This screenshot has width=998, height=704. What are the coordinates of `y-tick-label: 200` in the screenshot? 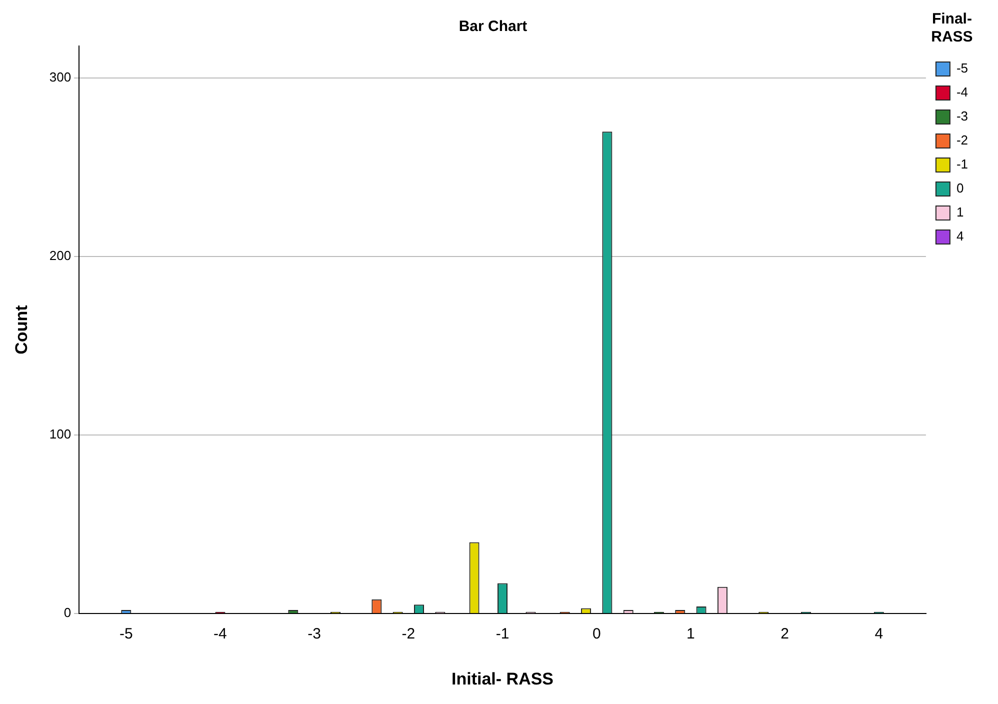 It's located at (60, 256).